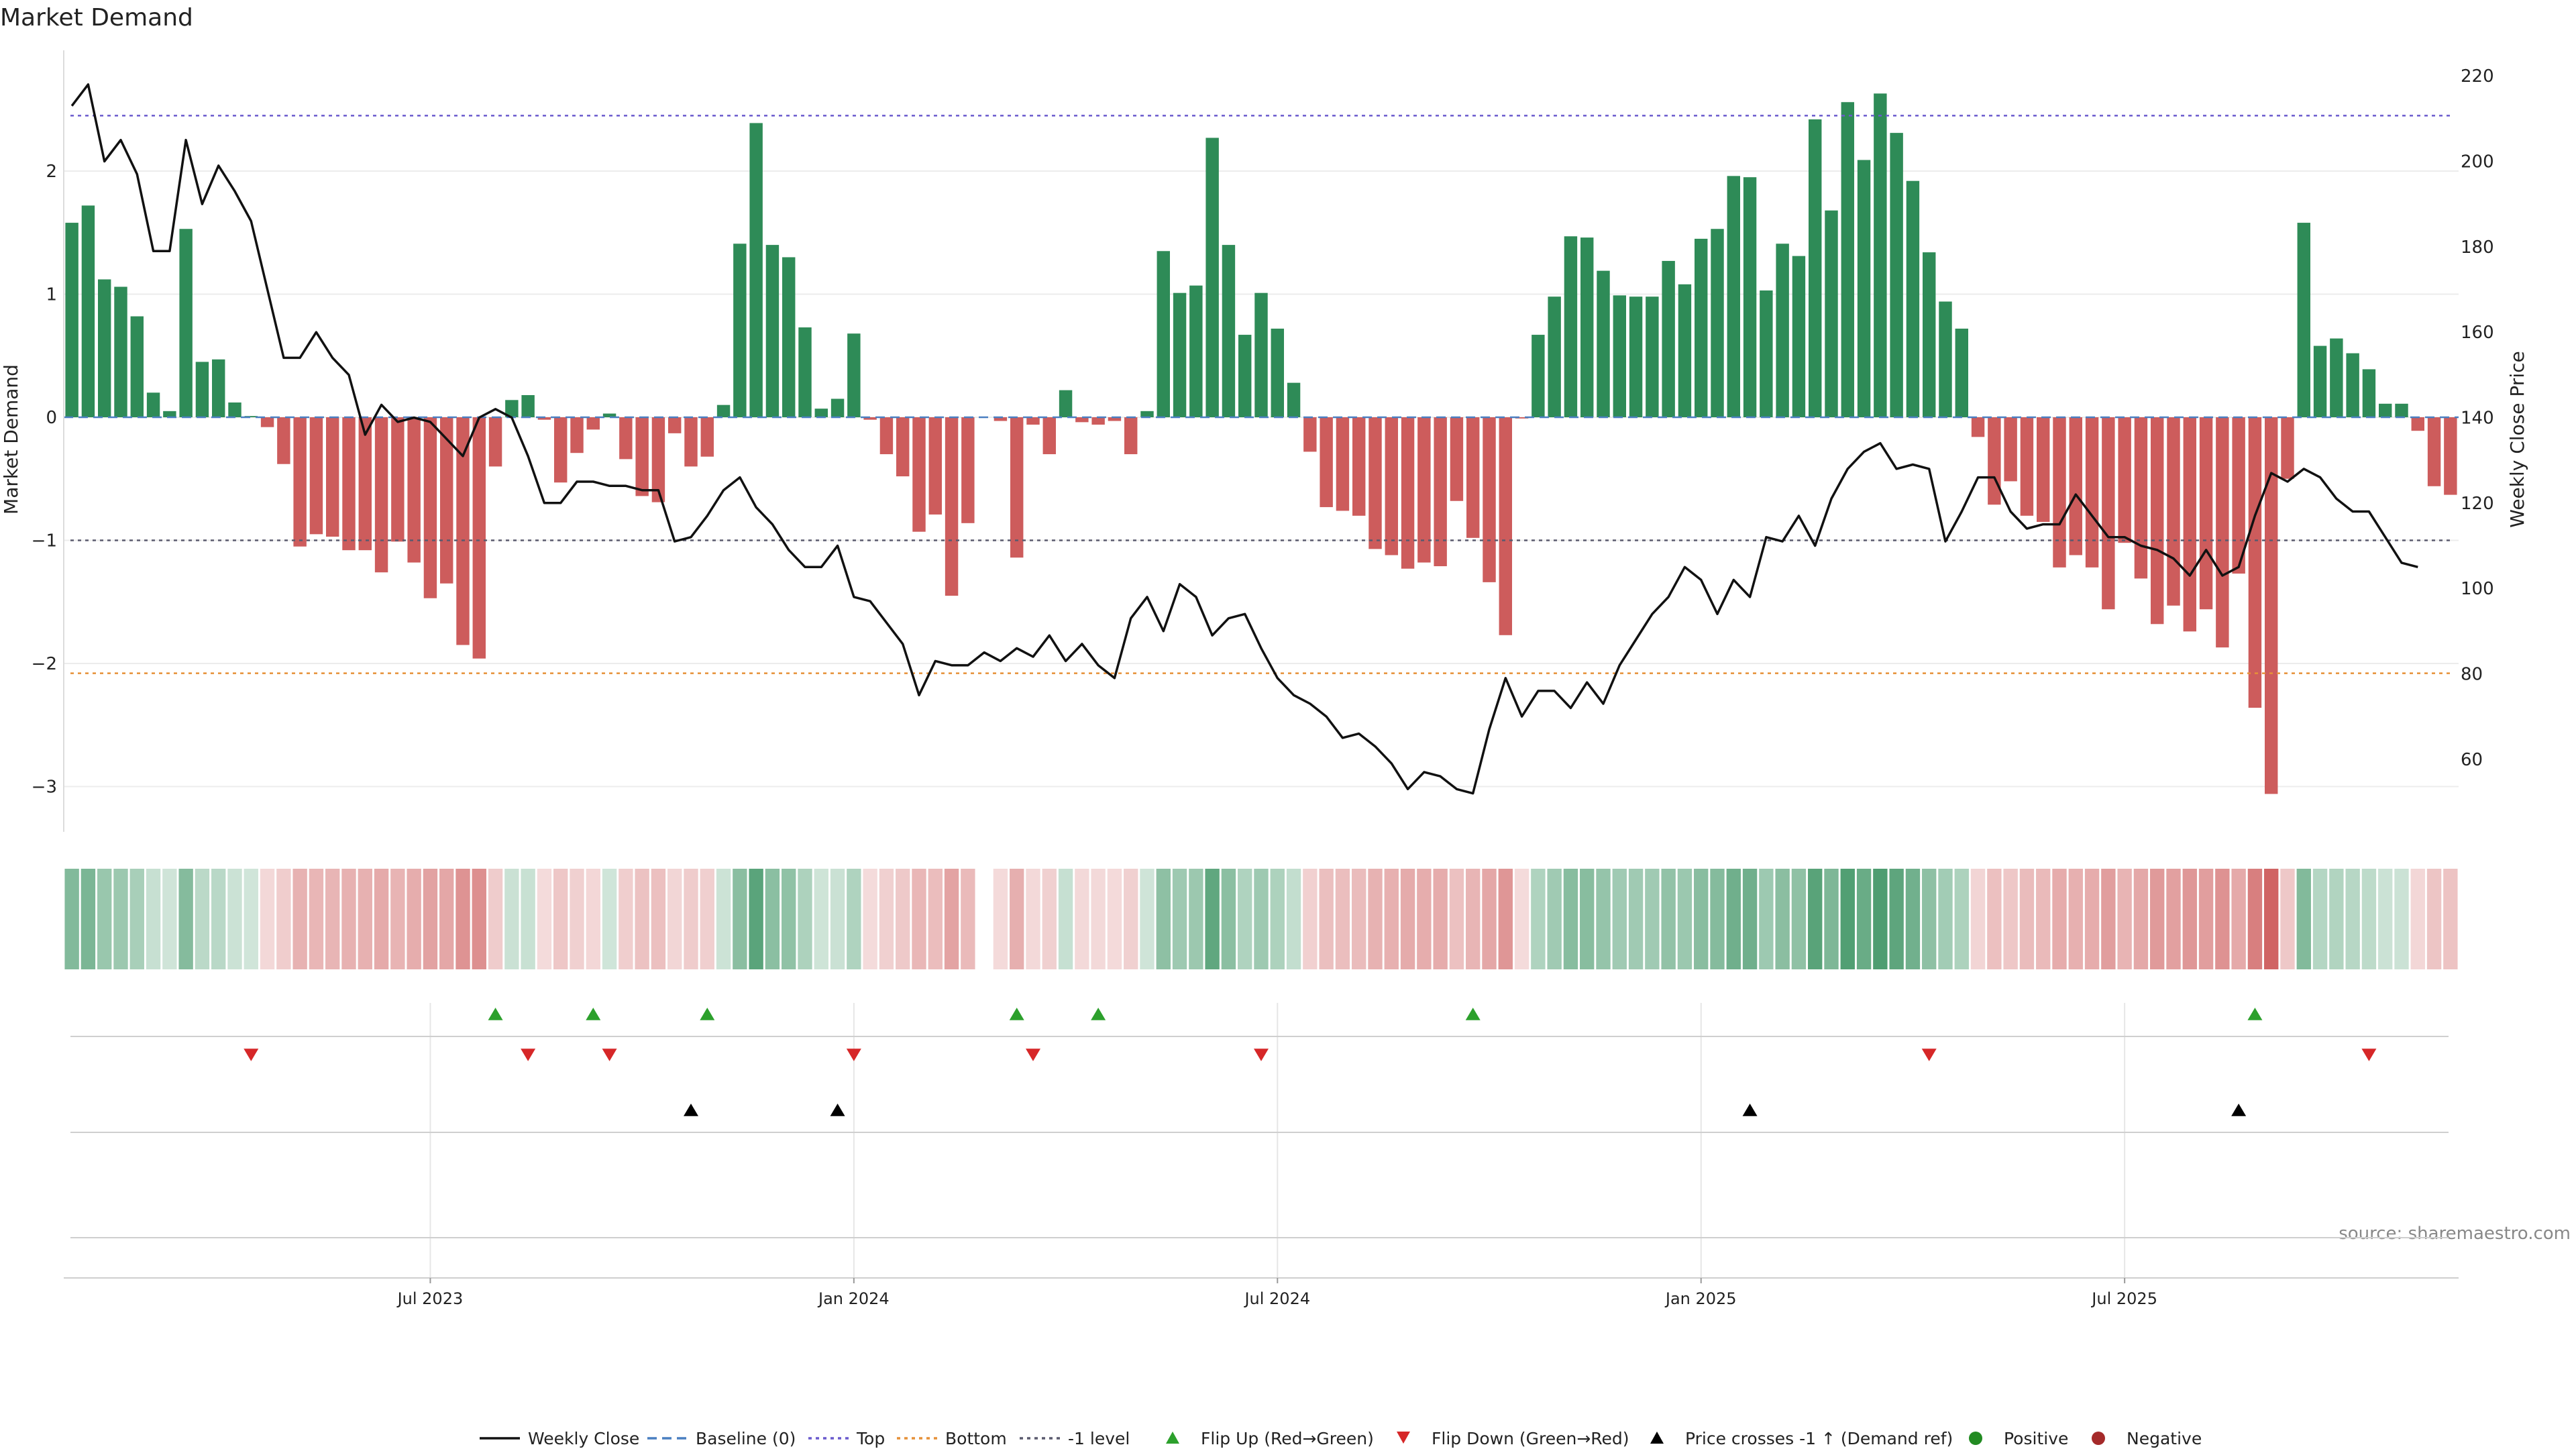  I want to click on x-tick-label: Jul 2023, so click(430, 1298).